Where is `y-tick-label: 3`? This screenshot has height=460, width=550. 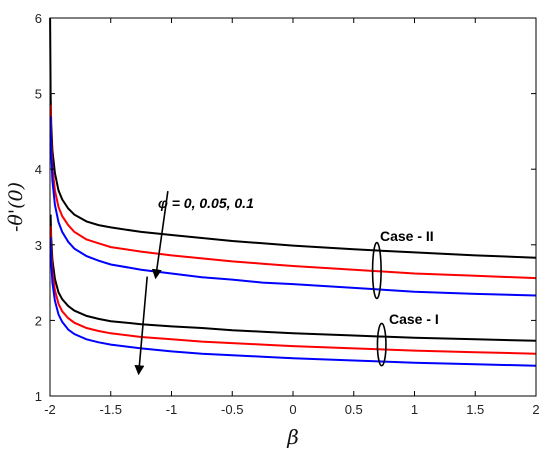
y-tick-label: 3 is located at coordinates (38, 245).